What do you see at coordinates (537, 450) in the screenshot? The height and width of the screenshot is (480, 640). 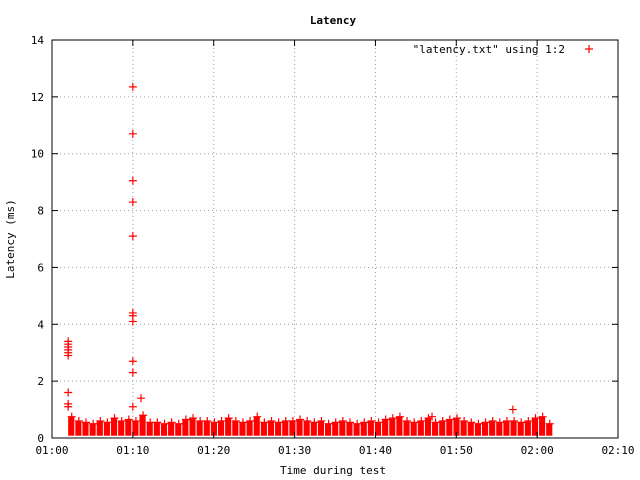 I see `x-tick-label: 02:00` at bounding box center [537, 450].